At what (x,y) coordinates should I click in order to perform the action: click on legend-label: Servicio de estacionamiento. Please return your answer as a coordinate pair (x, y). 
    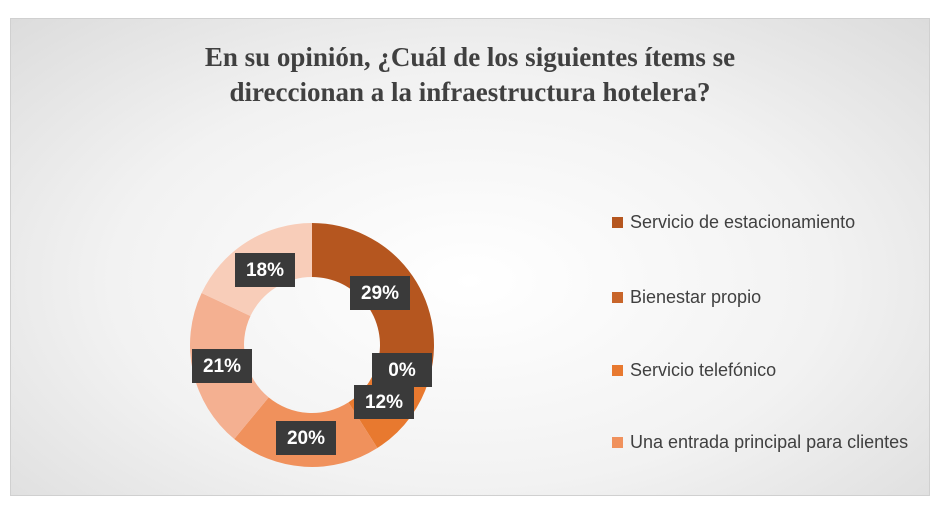
    Looking at the image, I should click on (743, 222).